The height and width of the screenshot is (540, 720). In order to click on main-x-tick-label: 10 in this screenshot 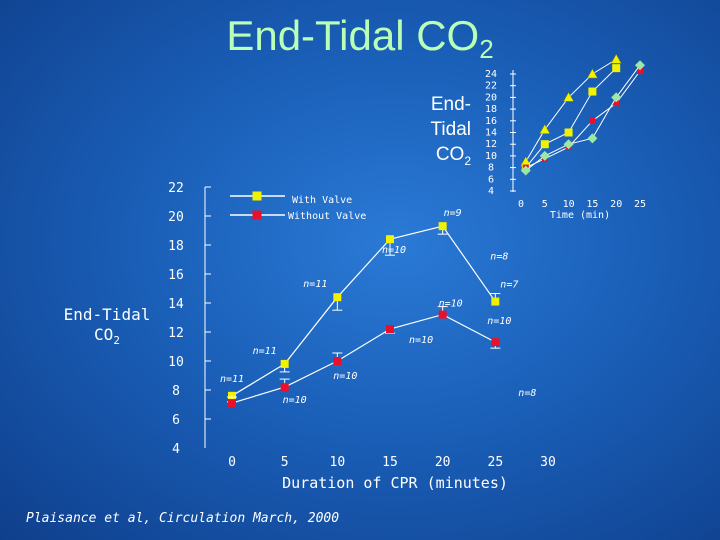, I will do `click(338, 462)`.